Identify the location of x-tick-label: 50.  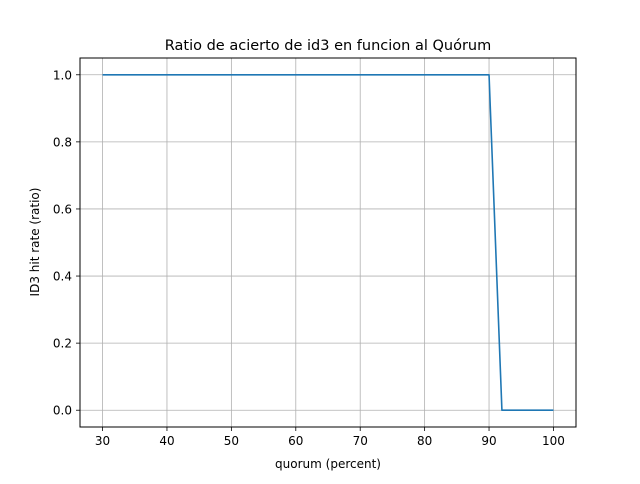
(231, 441).